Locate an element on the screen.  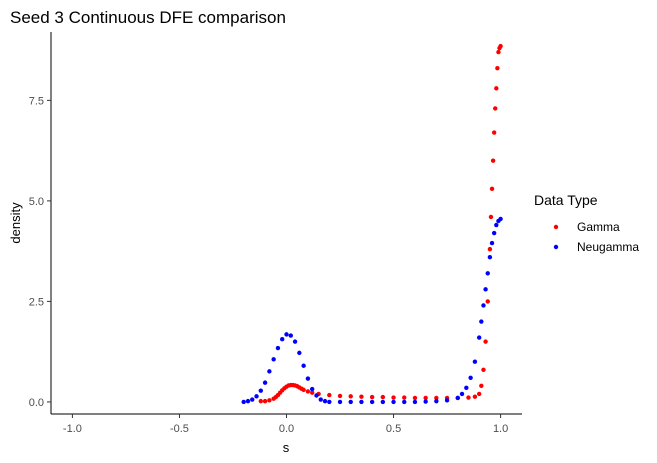
x-tick-label: -0.5 is located at coordinates (179, 429).